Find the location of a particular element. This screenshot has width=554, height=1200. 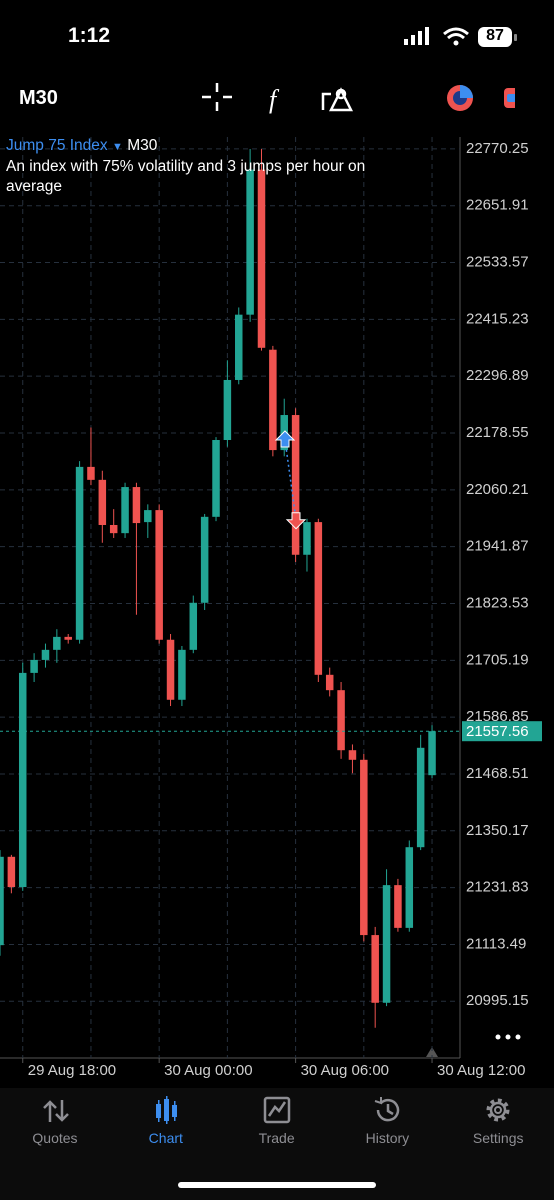

last-price-label: 21557.56 is located at coordinates (497, 731).